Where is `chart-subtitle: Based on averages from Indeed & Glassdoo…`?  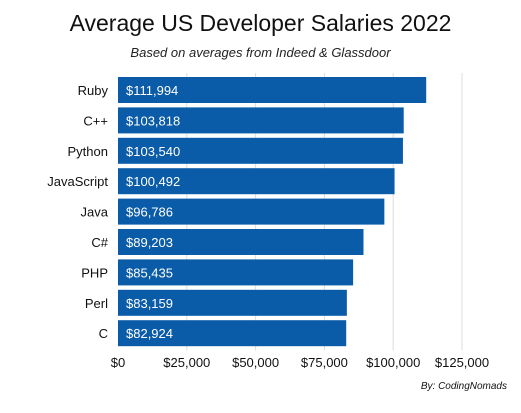
chart-subtitle: Based on averages from Indeed & Glassdoo… is located at coordinates (260, 52).